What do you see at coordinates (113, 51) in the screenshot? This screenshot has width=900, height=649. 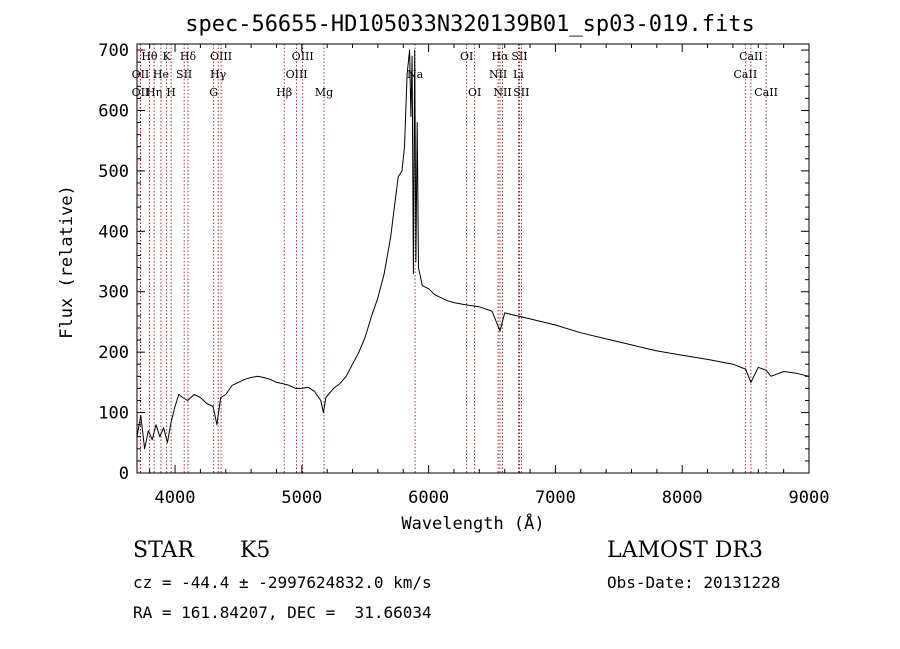 I see `y-tick-label: 700` at bounding box center [113, 51].